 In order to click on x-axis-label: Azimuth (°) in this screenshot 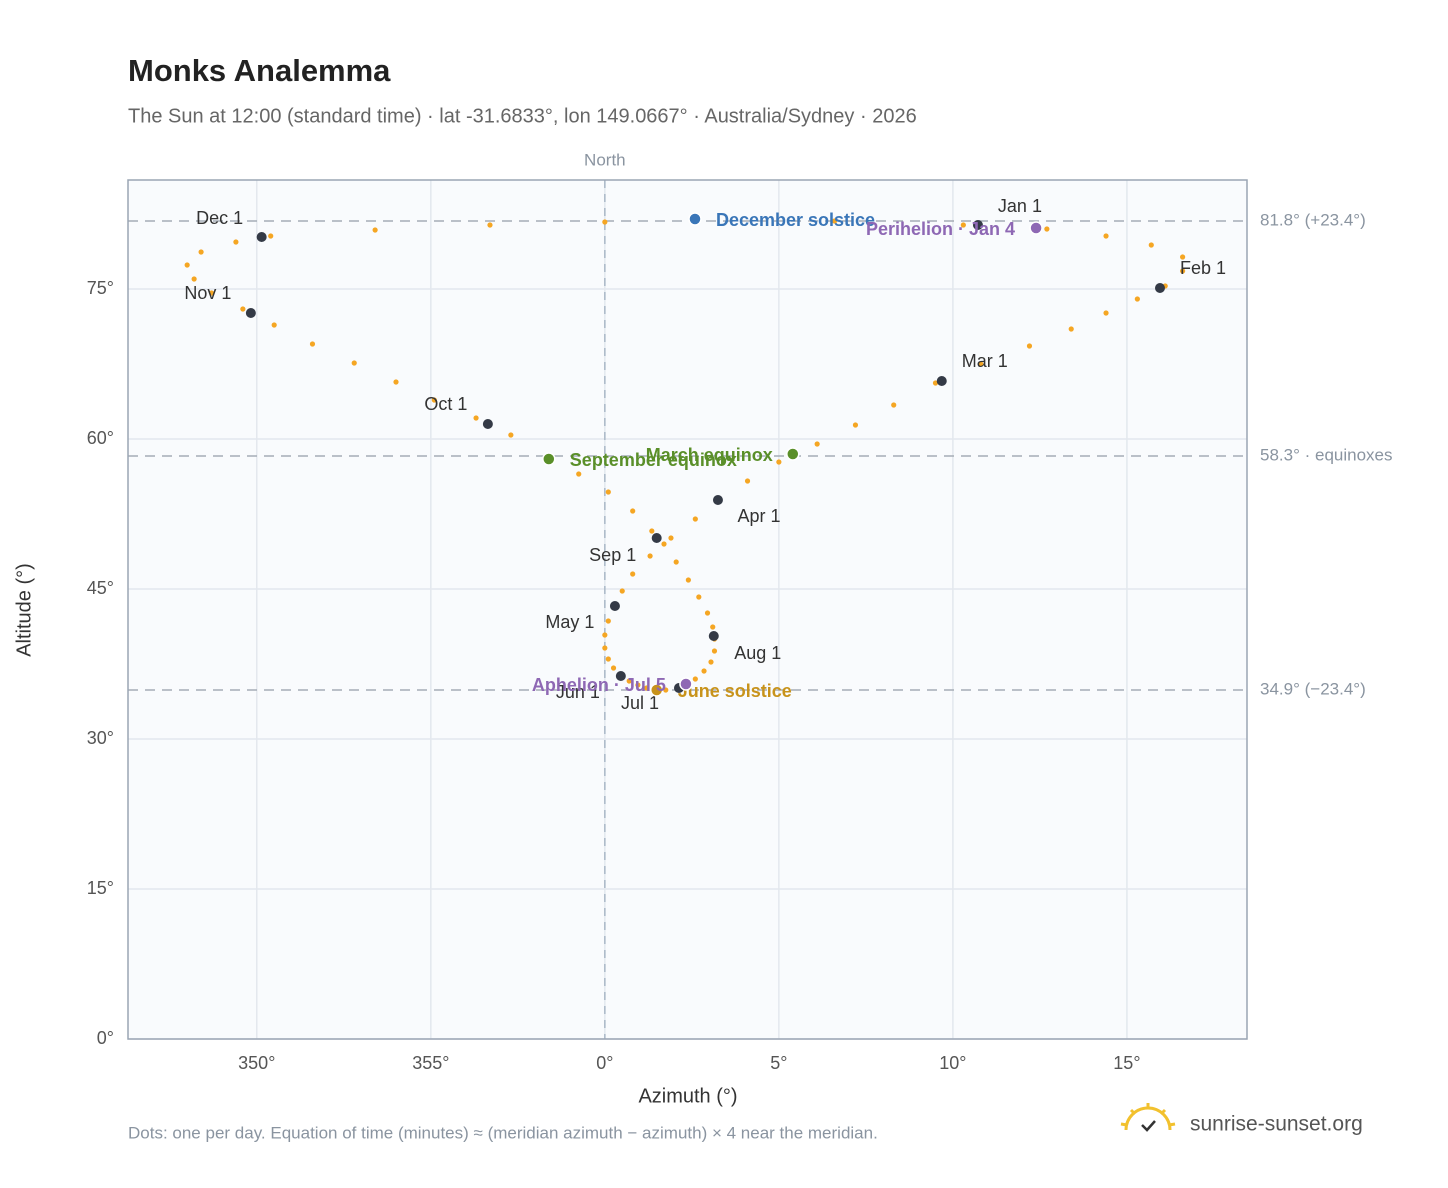, I will do `click(687, 1096)`.